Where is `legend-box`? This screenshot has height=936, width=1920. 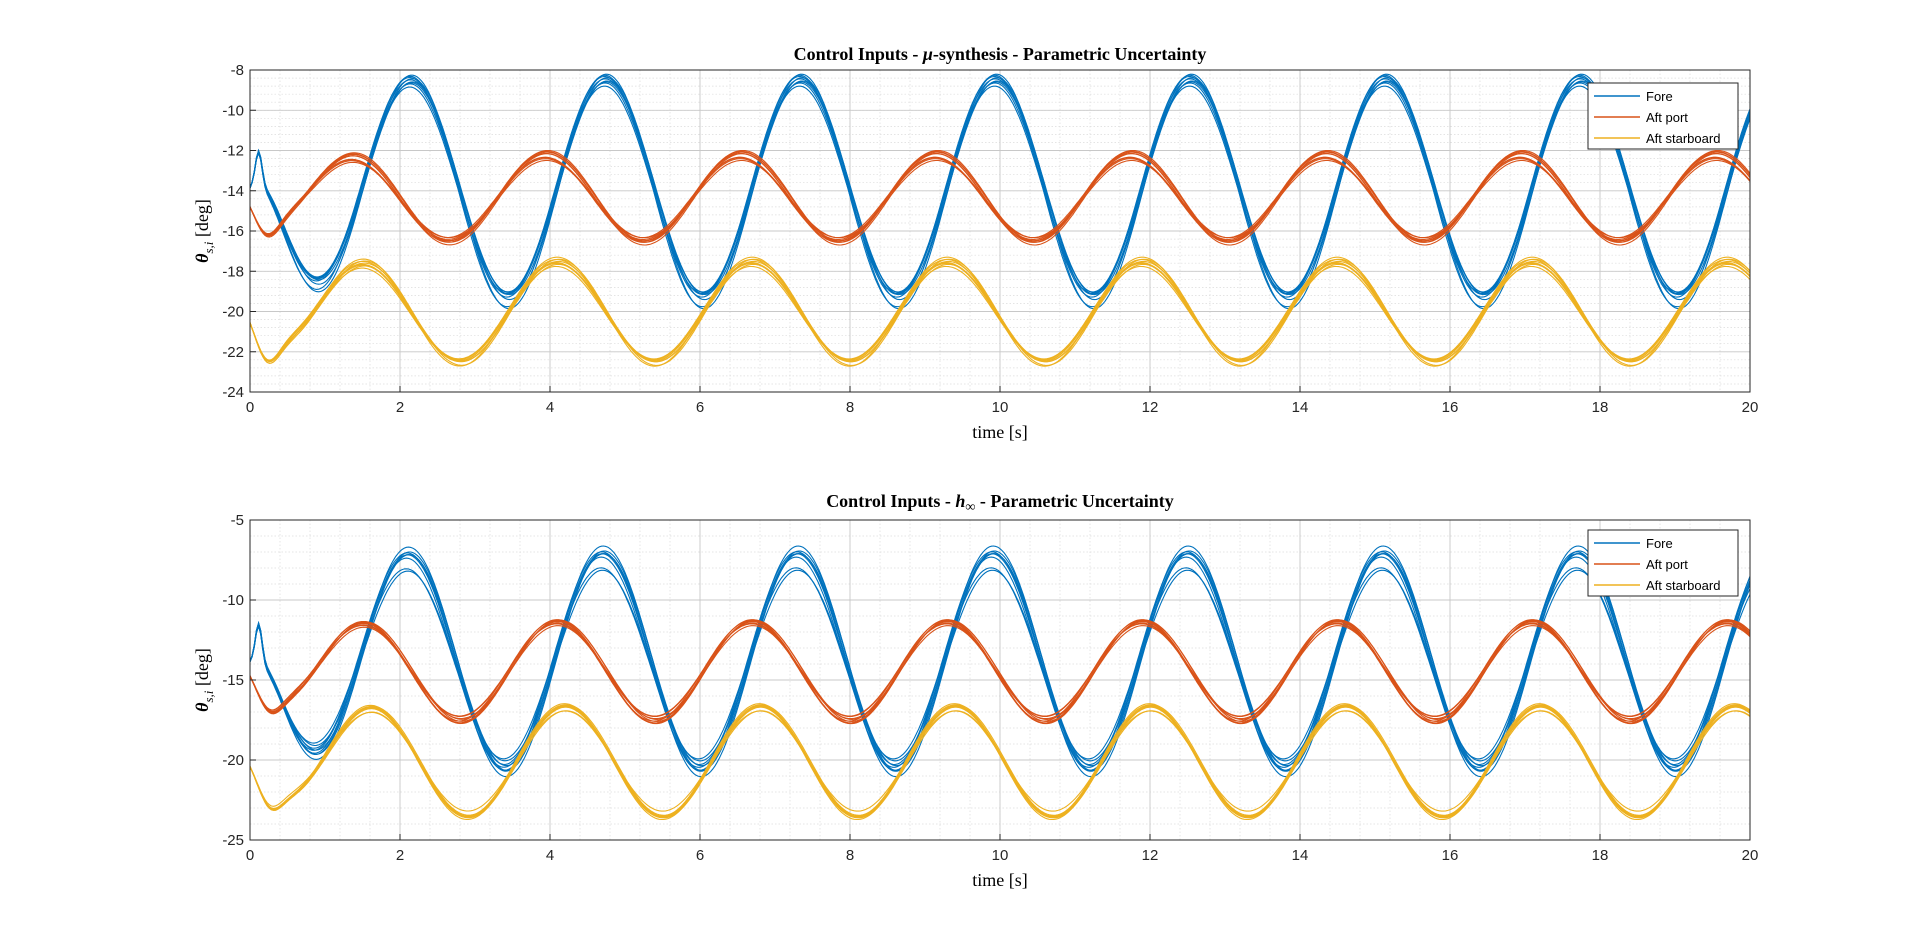
legend-box is located at coordinates (1663, 116).